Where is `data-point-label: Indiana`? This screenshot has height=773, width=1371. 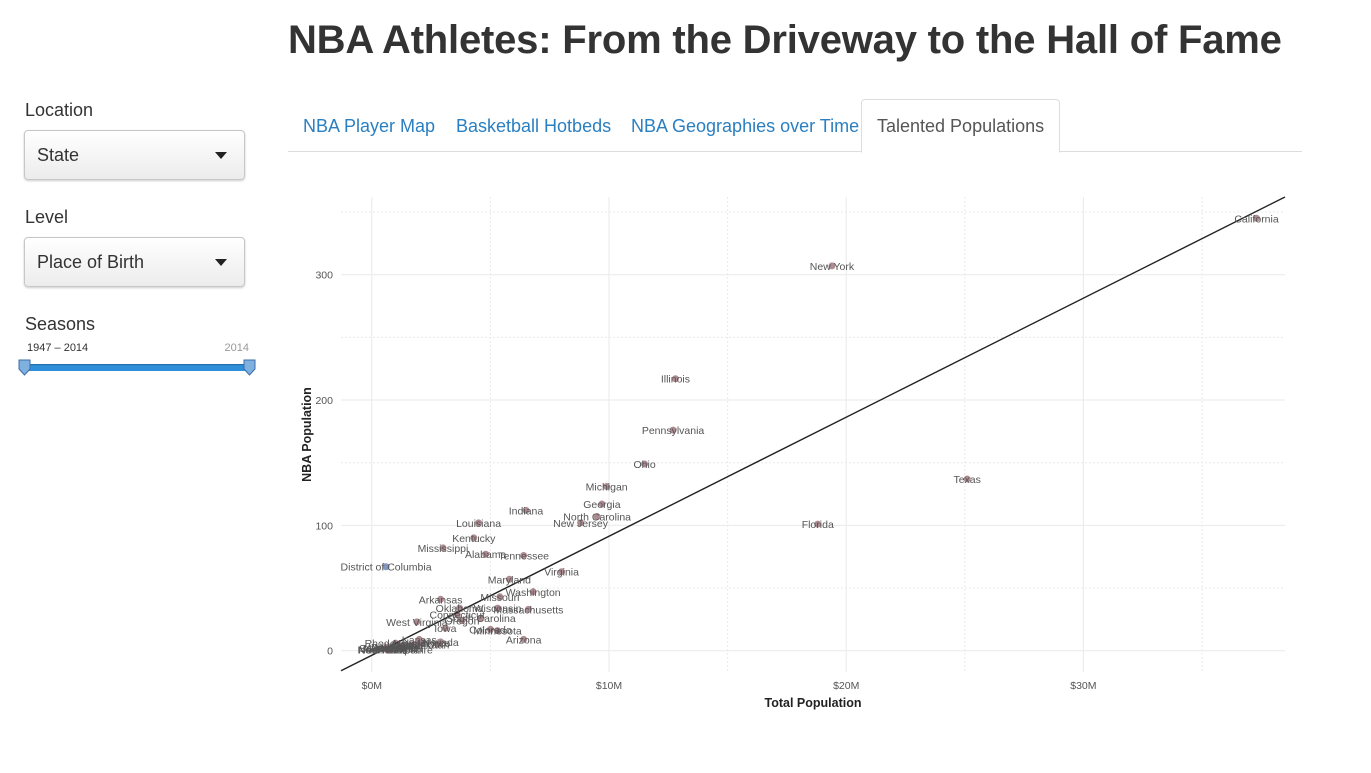
data-point-label: Indiana is located at coordinates (526, 511).